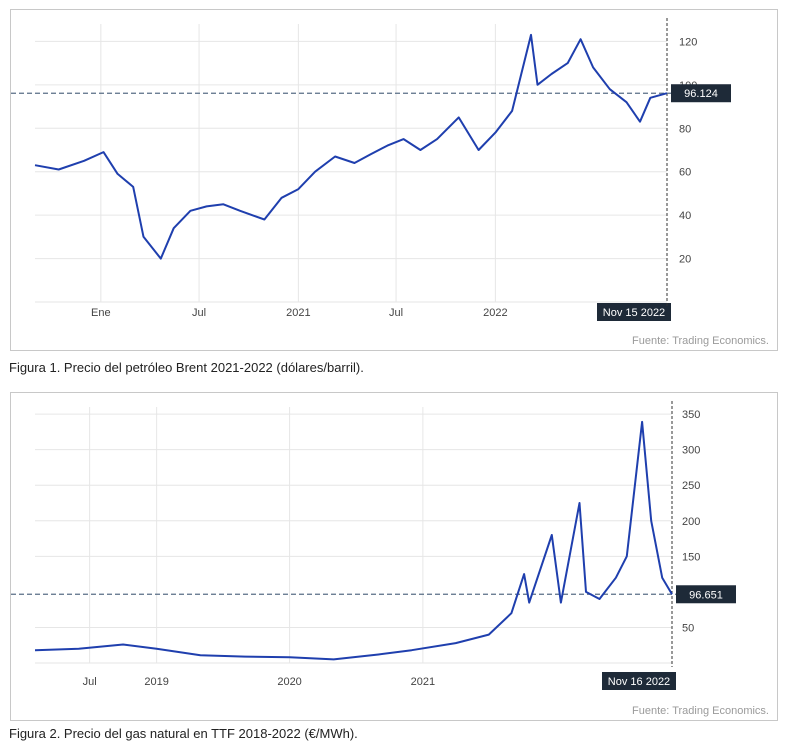  I want to click on ttf-current-value-box, so click(706, 594).